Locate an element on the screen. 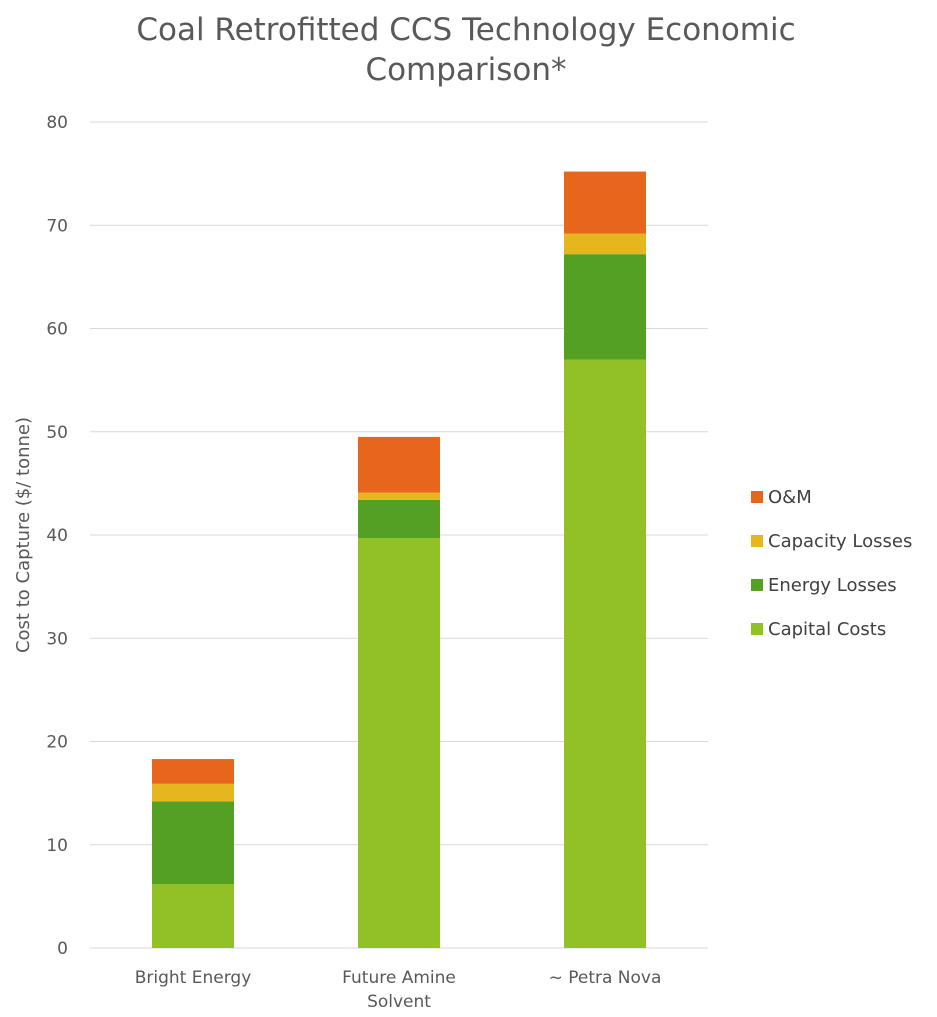 The width and height of the screenshot is (937, 1017). y-tick-label: 50 is located at coordinates (57, 433).